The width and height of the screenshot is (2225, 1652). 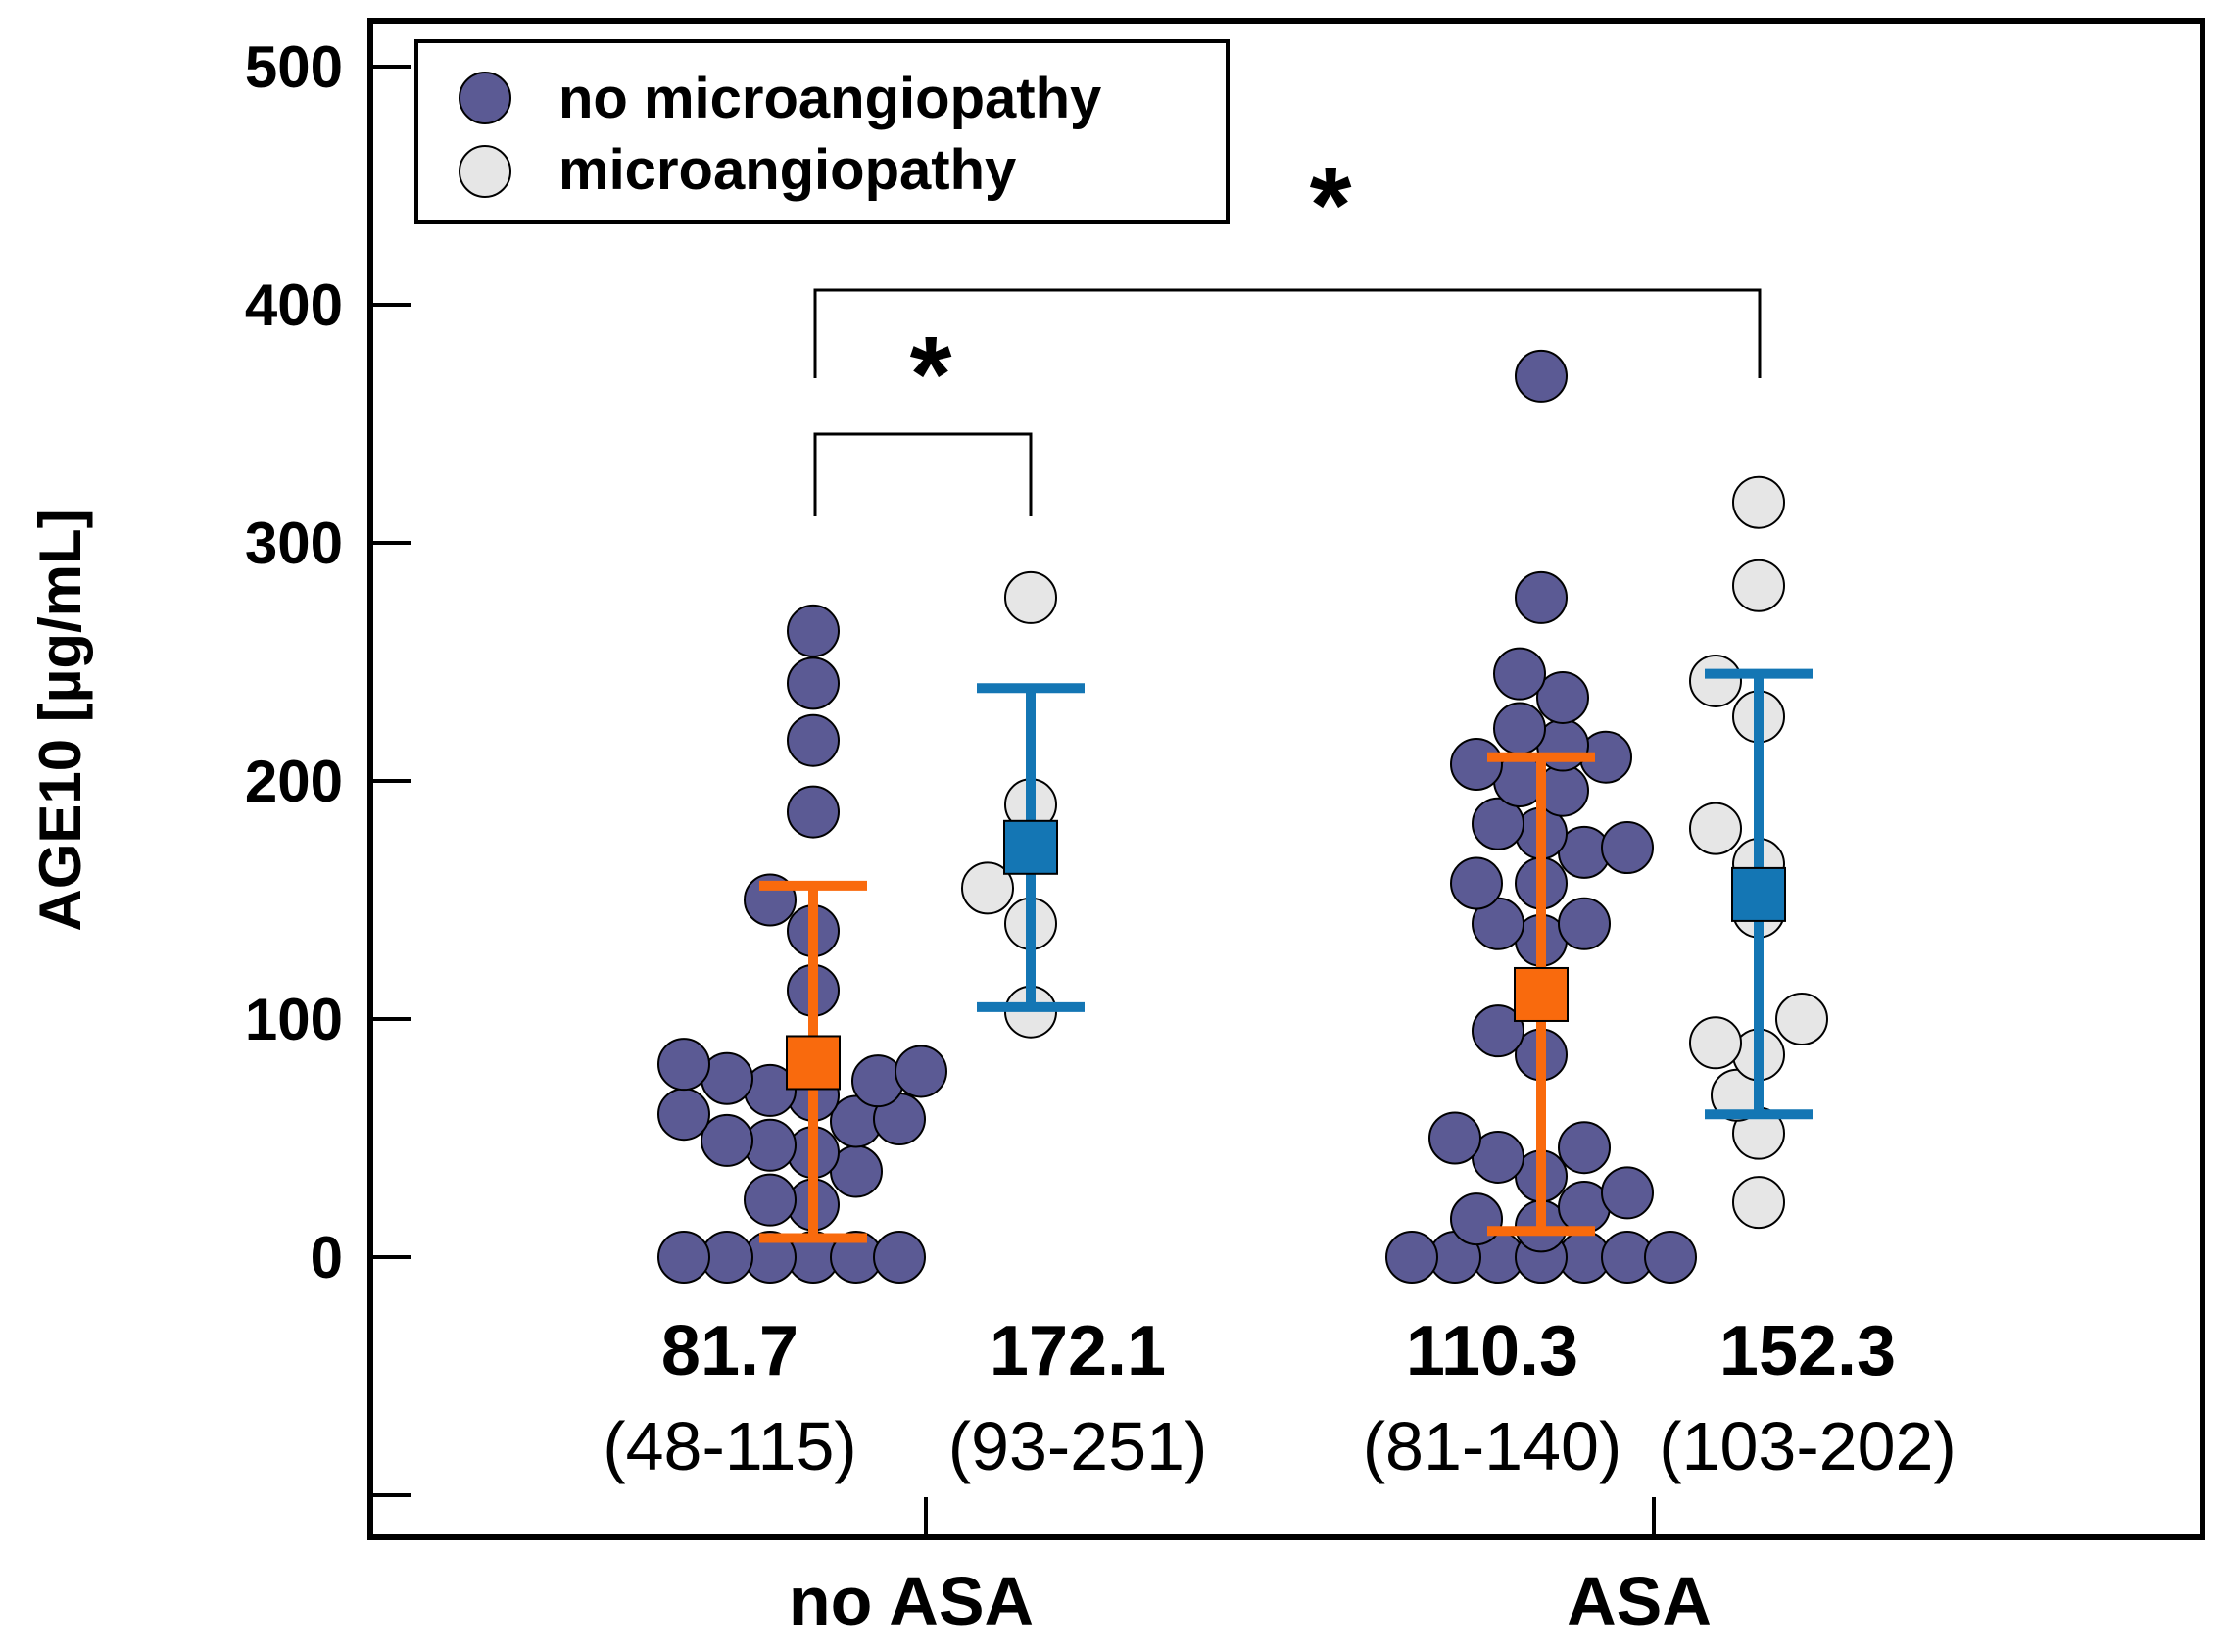 I want to click on iqr-label: (48-115), so click(x=730, y=1446).